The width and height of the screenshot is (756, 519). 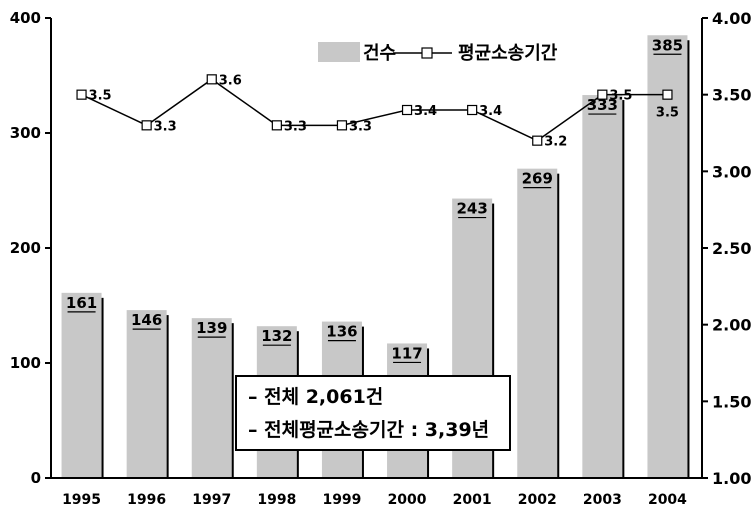 I want to click on right-axis-ticks: 1.00 1.50 2.00 2.50 3.00 3.50 4.00, so click(x=726, y=248).